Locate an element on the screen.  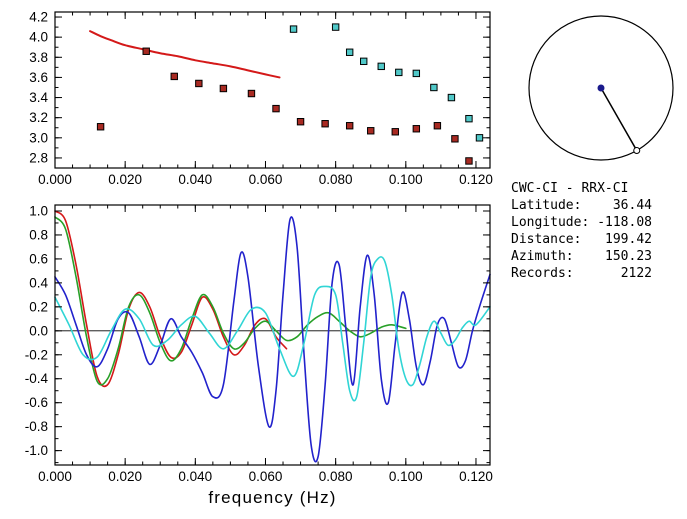
records-value: 2122 is located at coordinates (636, 273).